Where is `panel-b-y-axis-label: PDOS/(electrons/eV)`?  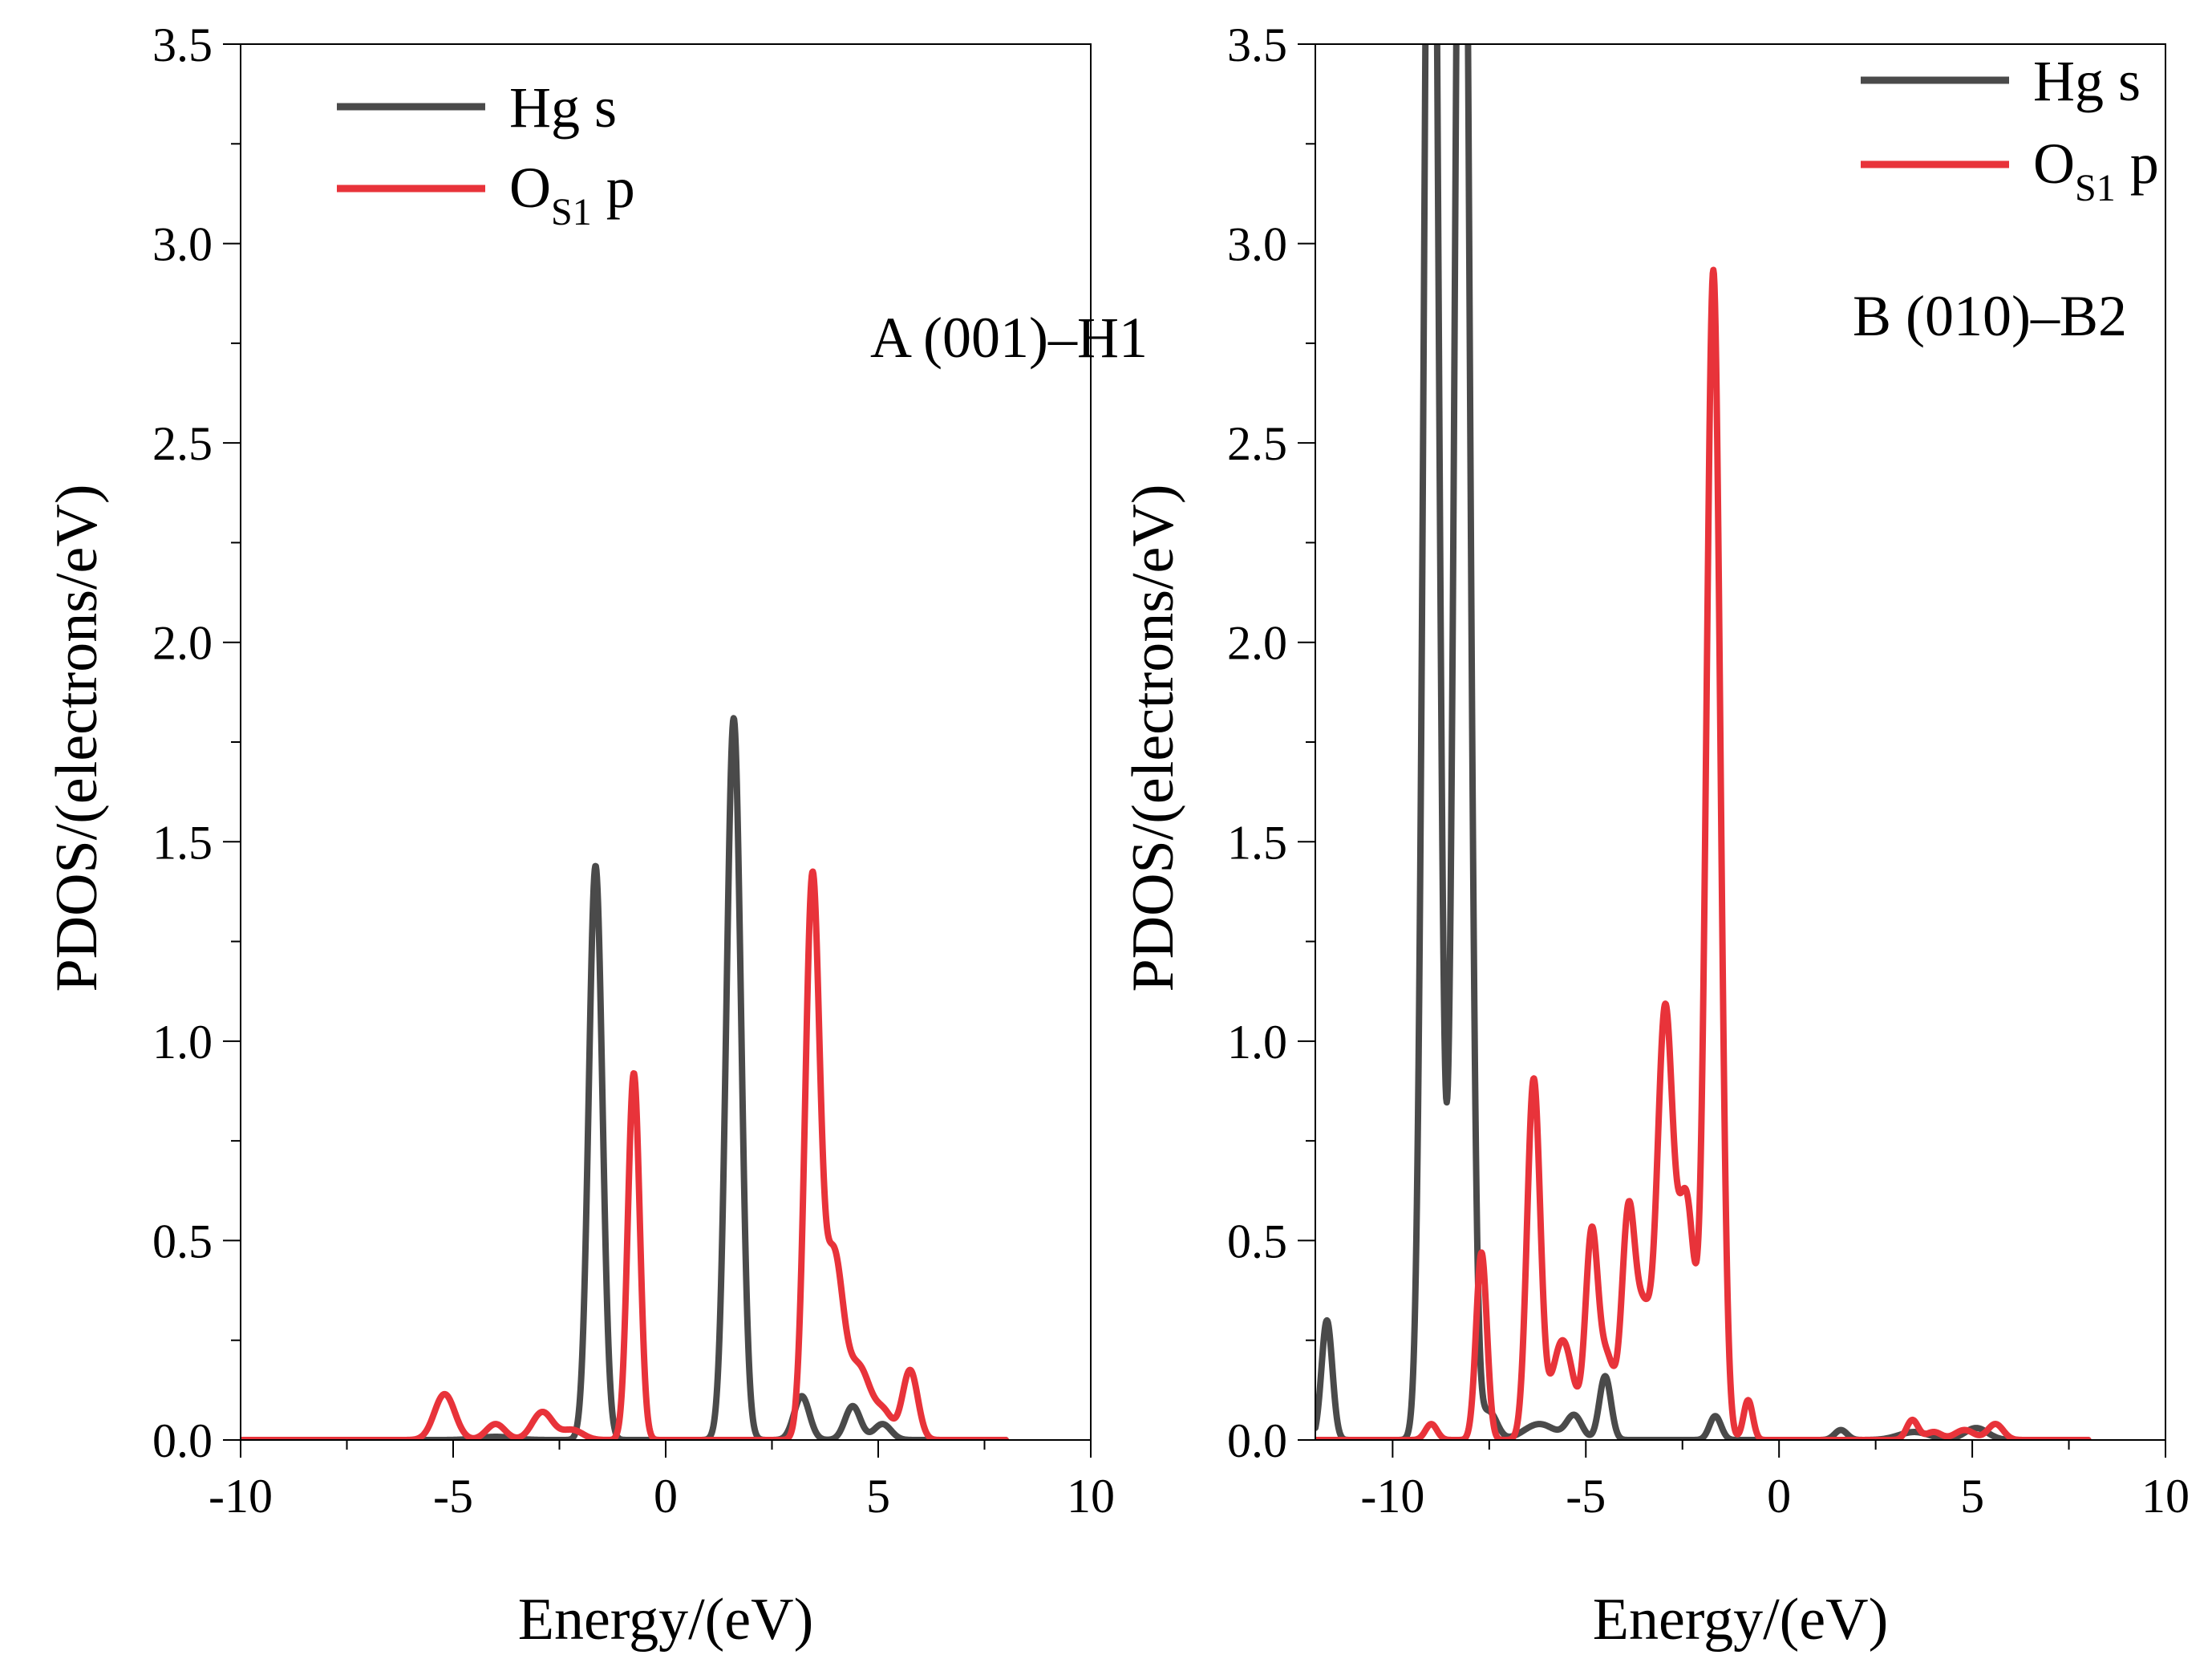 panel-b-y-axis-label: PDOS/(electrons/eV) is located at coordinates (1153, 738).